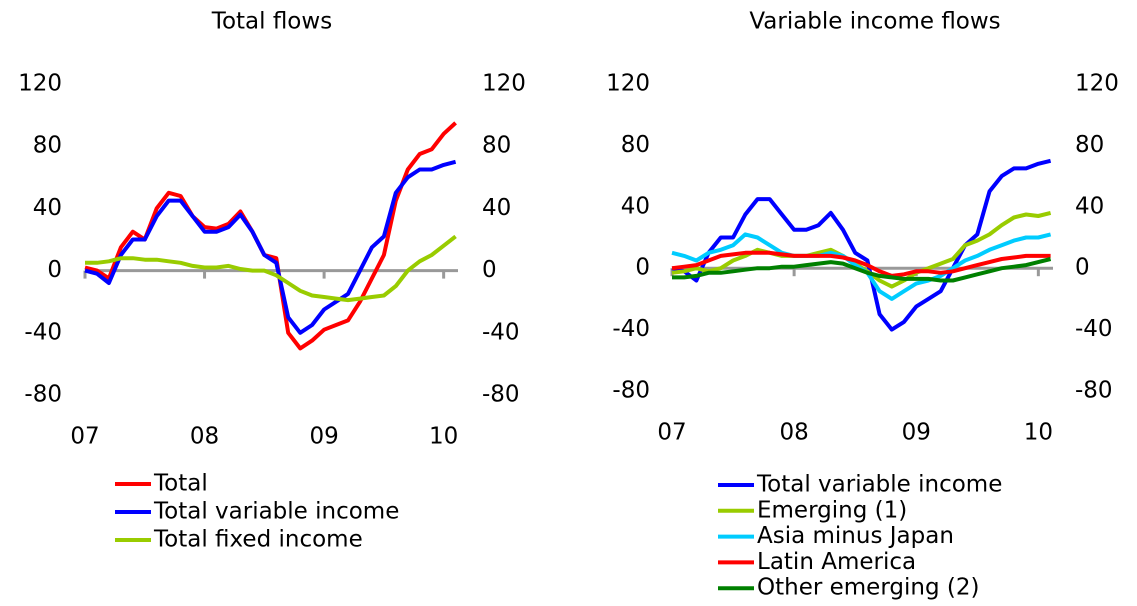 This screenshot has width=1137, height=606. Describe the element at coordinates (271, 22) in the screenshot. I see `chart-title: Total flows` at that location.